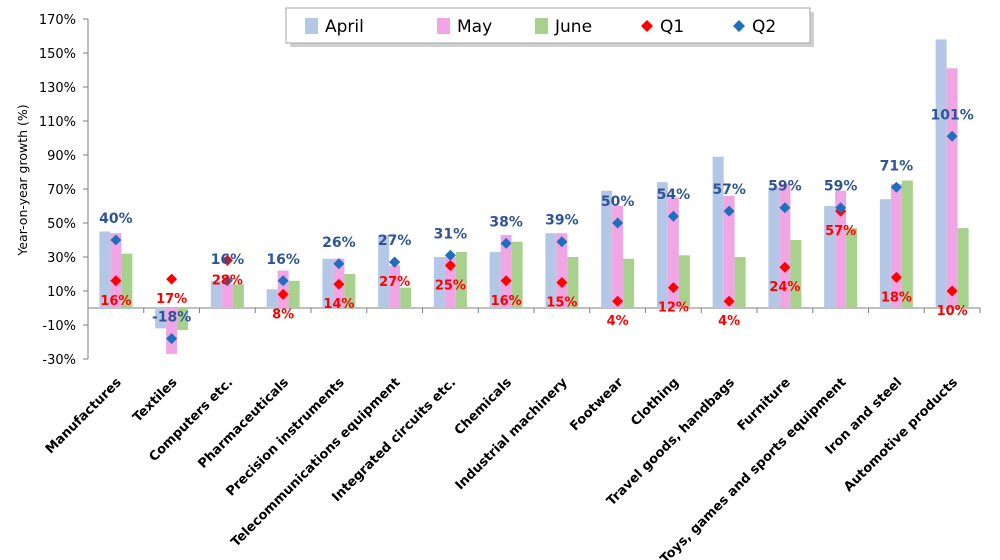 Image resolution: width=1000 pixels, height=560 pixels. What do you see at coordinates (896, 297) in the screenshot?
I see `q1-data-label: 18%` at bounding box center [896, 297].